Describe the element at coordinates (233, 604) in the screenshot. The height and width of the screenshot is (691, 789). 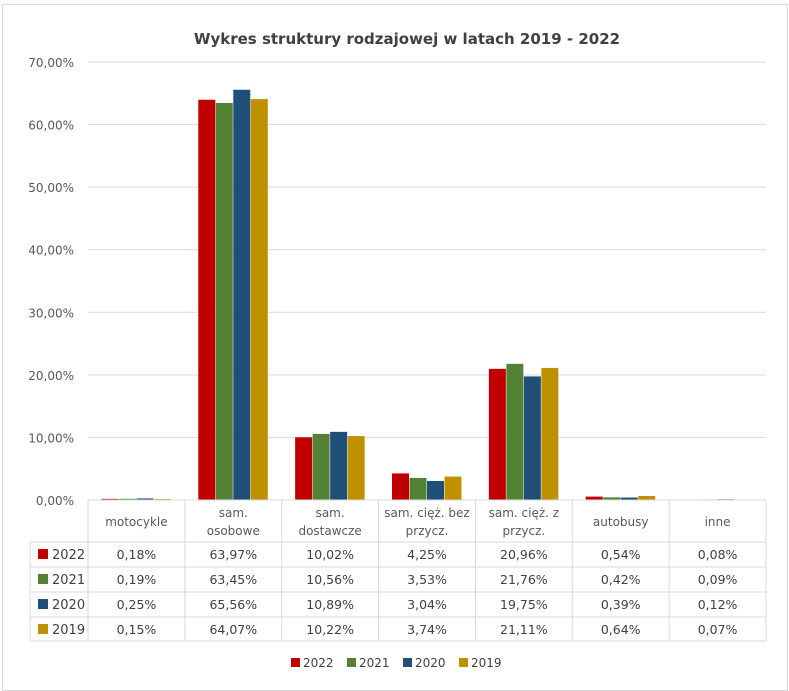
I see `table-cell: 65,56%` at that location.